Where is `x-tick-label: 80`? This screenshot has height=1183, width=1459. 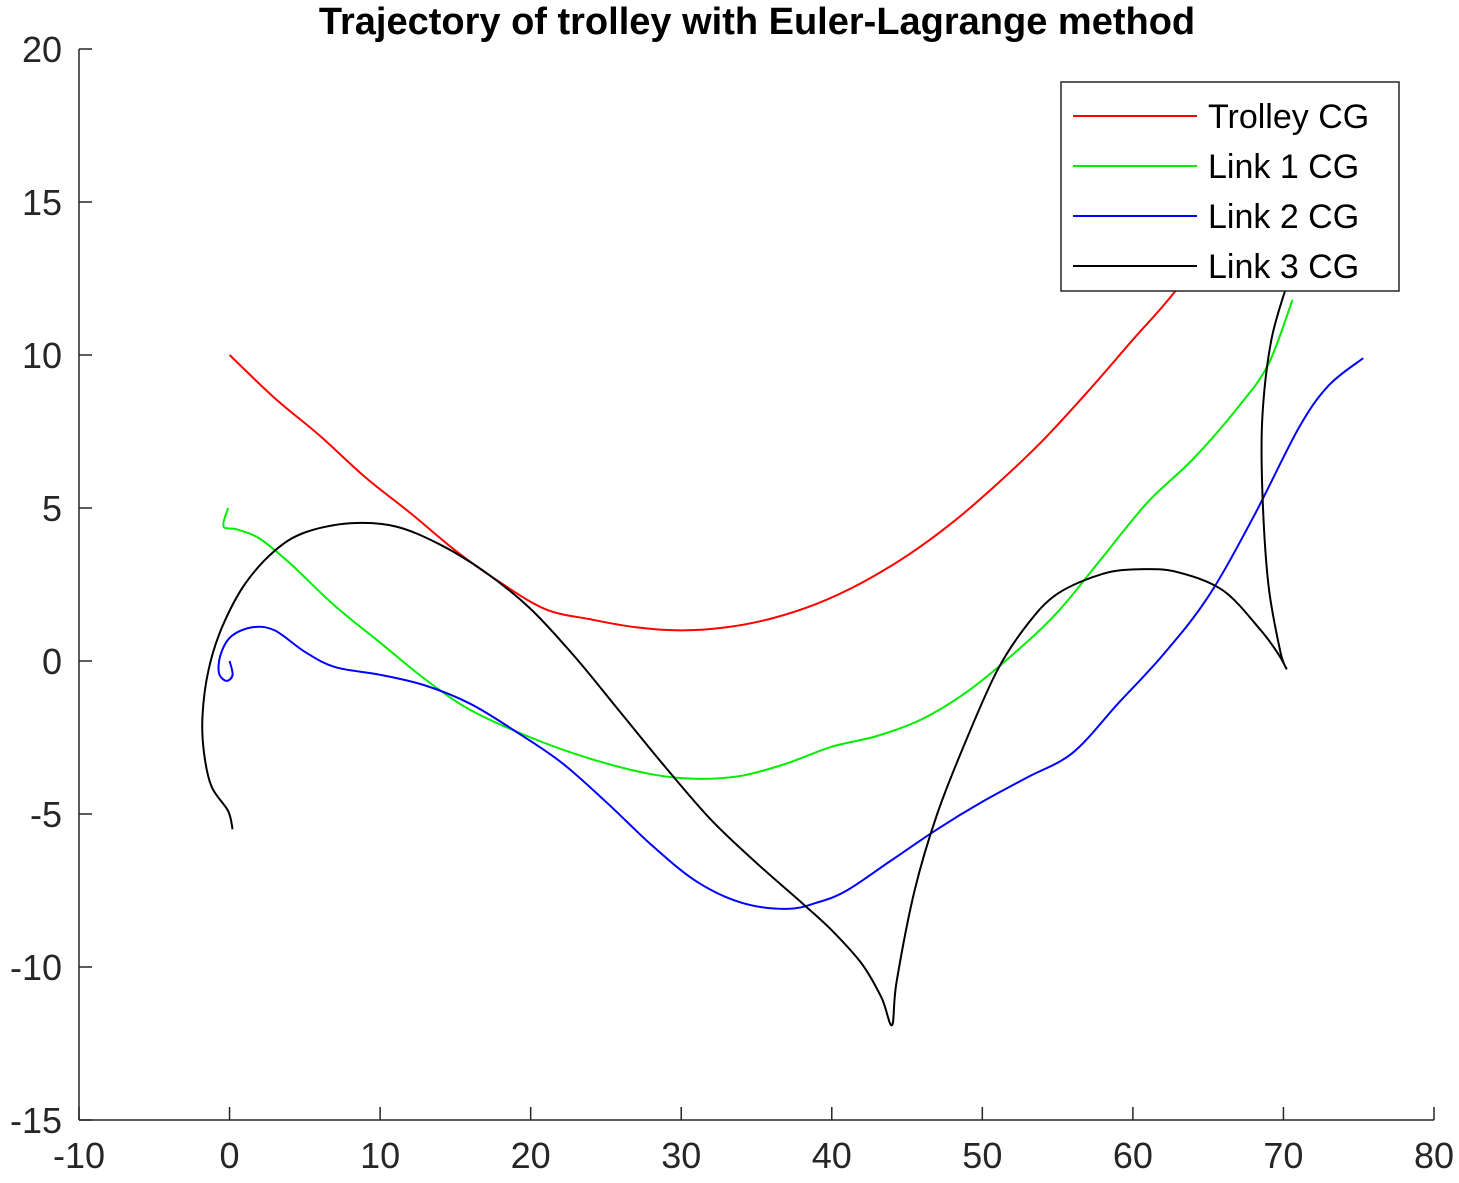 x-tick-label: 80 is located at coordinates (1434, 1155).